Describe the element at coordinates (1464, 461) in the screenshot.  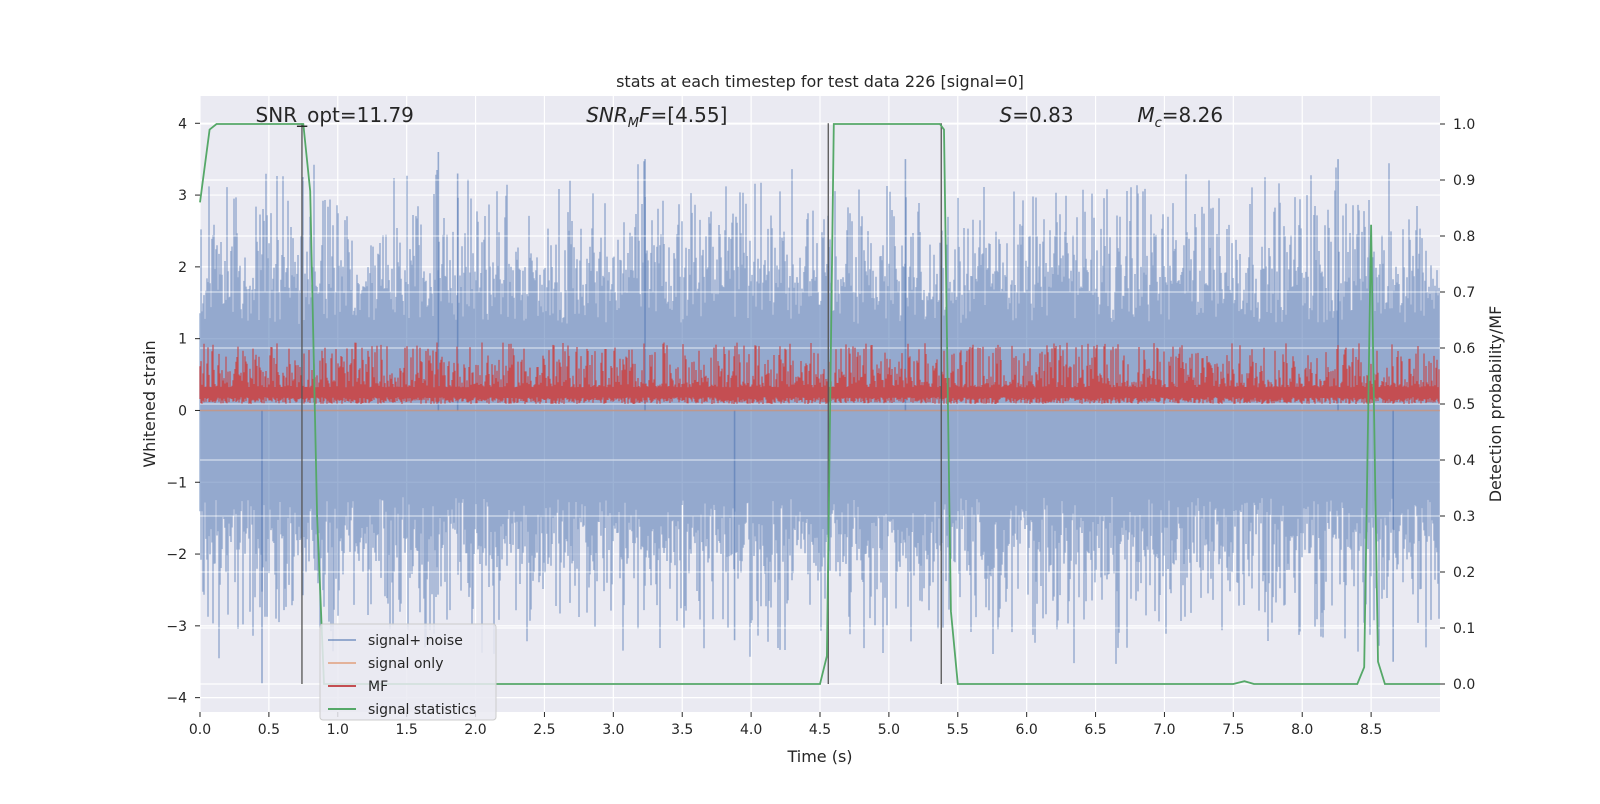
I see `right-tick-label: 0.4` at that location.